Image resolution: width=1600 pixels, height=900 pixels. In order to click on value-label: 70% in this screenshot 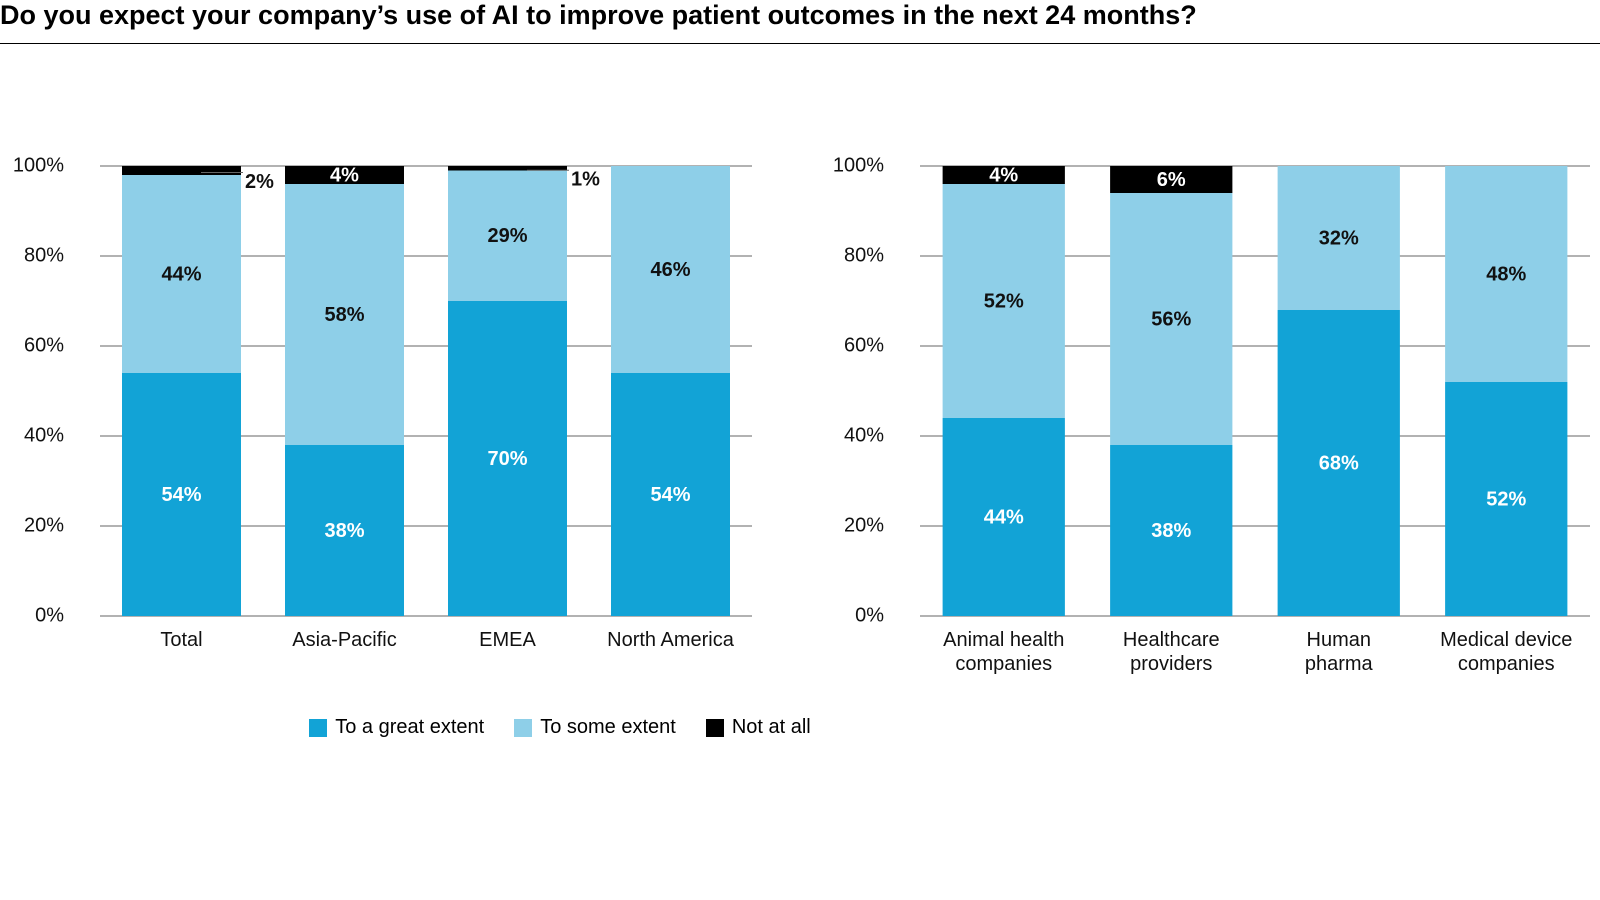, I will do `click(507, 459)`.